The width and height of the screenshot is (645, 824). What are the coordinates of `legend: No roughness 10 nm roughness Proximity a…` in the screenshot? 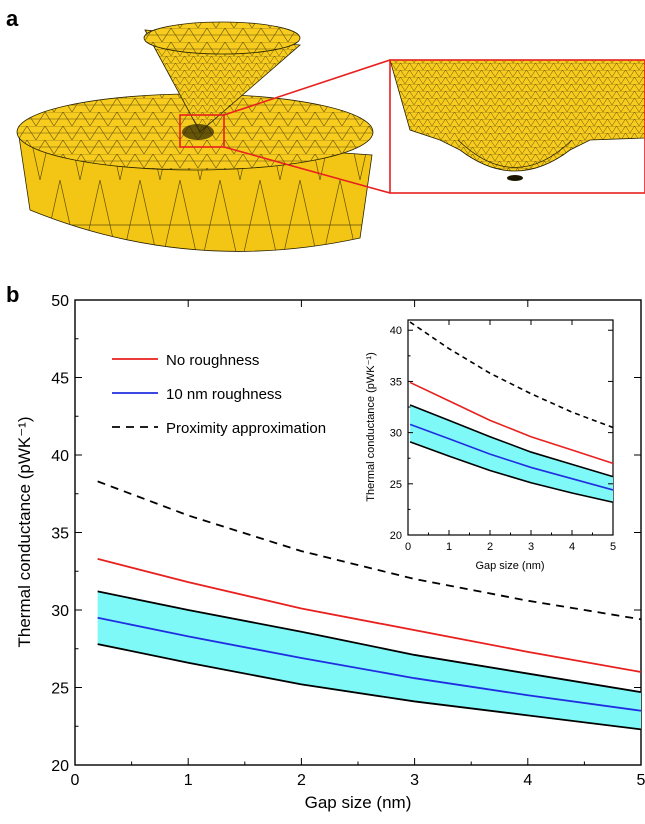 It's located at (219, 394).